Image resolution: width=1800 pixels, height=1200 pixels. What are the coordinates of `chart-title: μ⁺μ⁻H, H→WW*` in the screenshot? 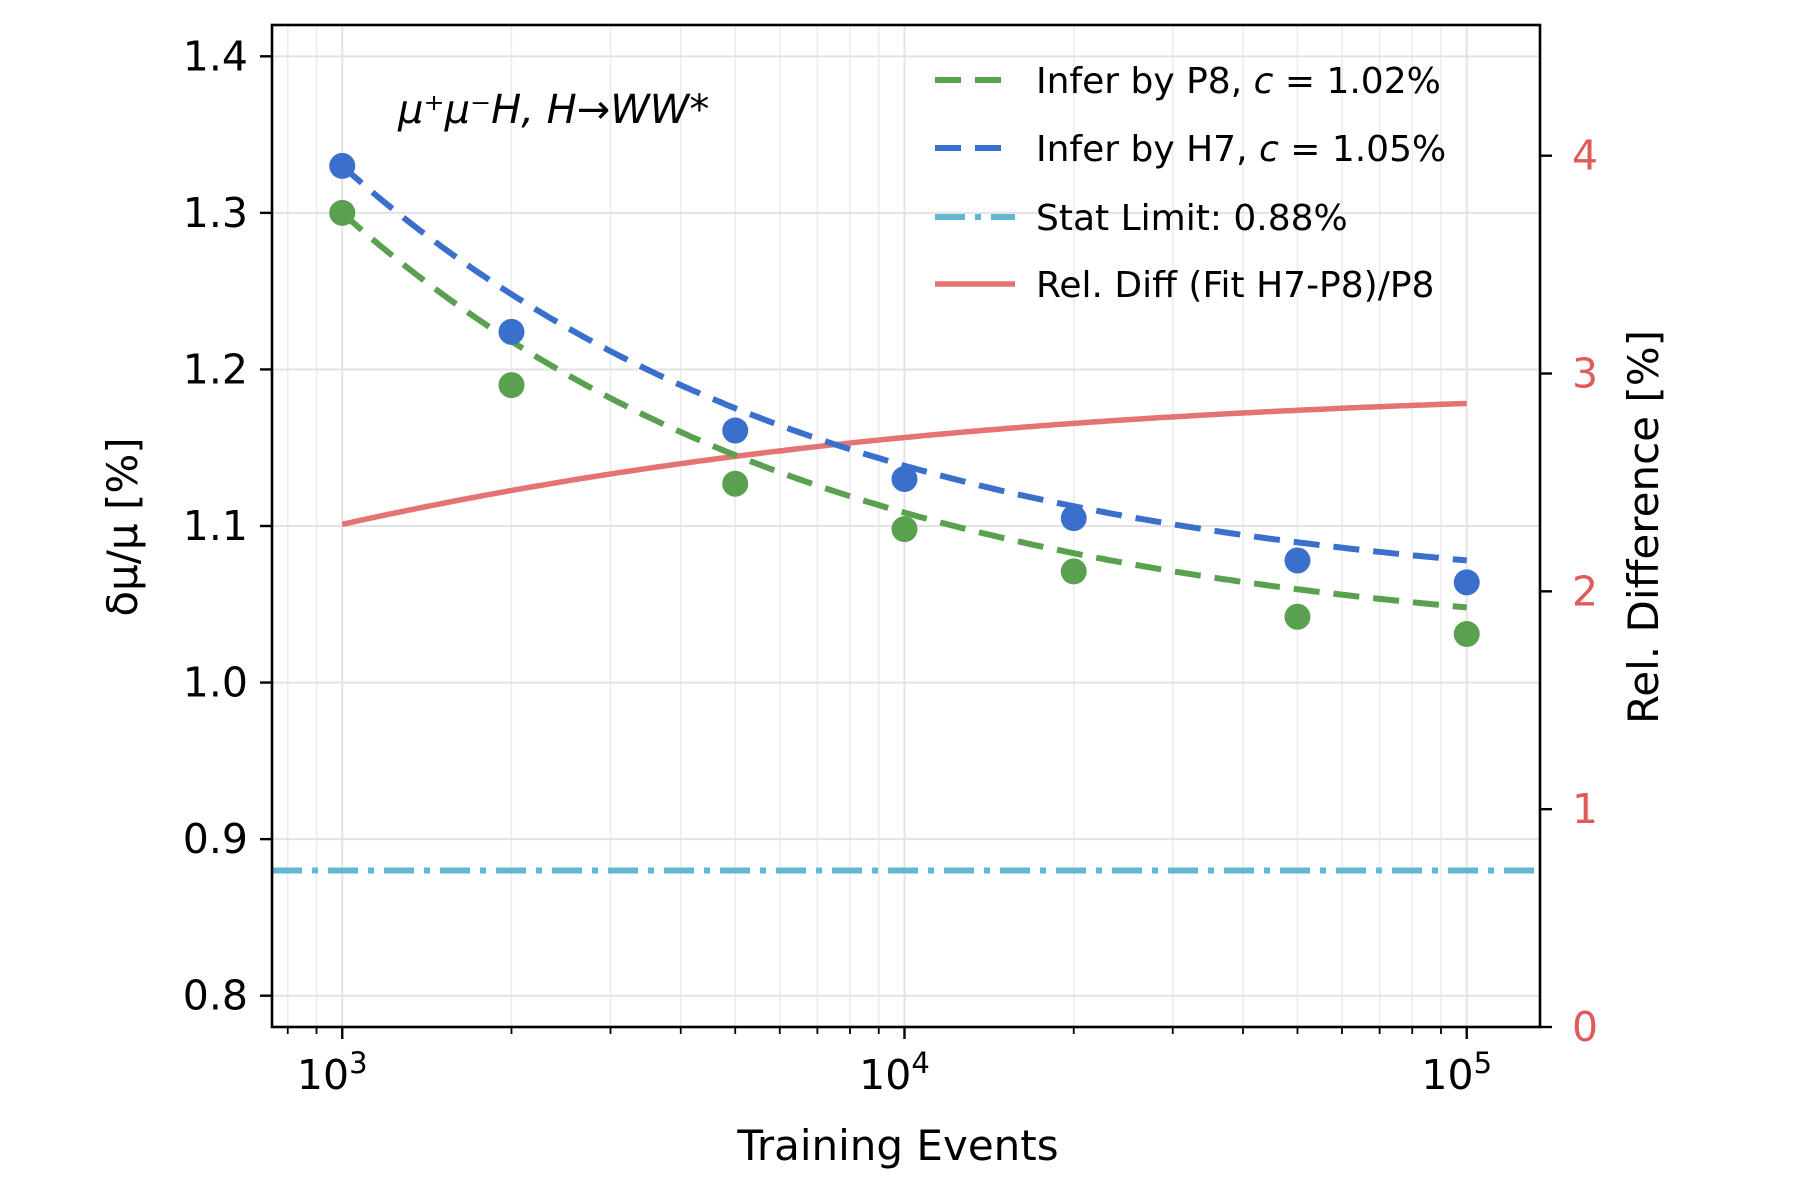 It's located at (553, 110).